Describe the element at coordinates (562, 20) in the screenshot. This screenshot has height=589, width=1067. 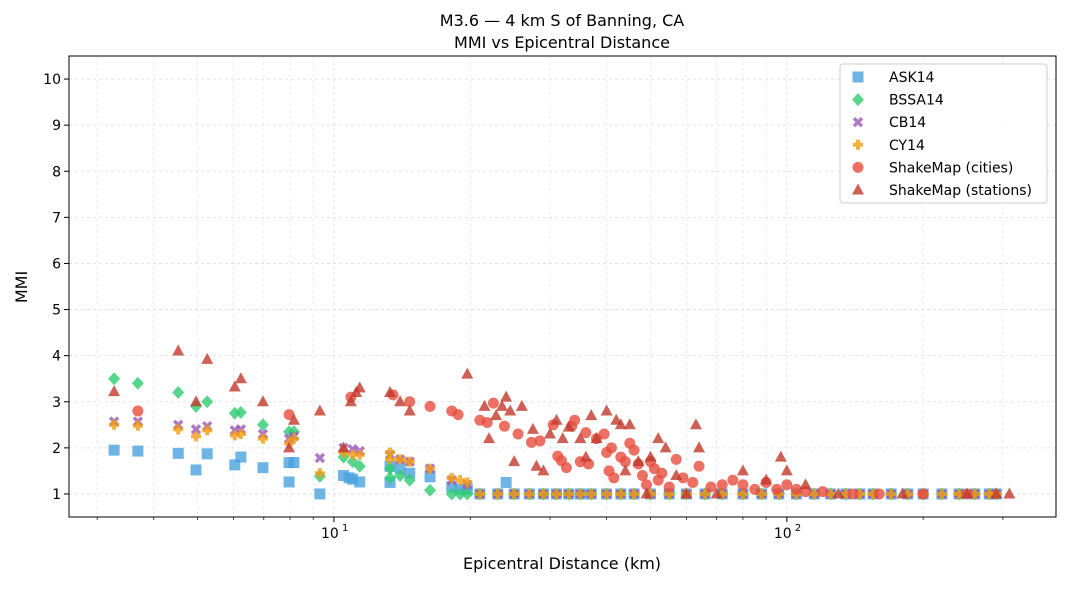
I see `chart-title: M3.6 — 4 km S of Banning, CA` at that location.